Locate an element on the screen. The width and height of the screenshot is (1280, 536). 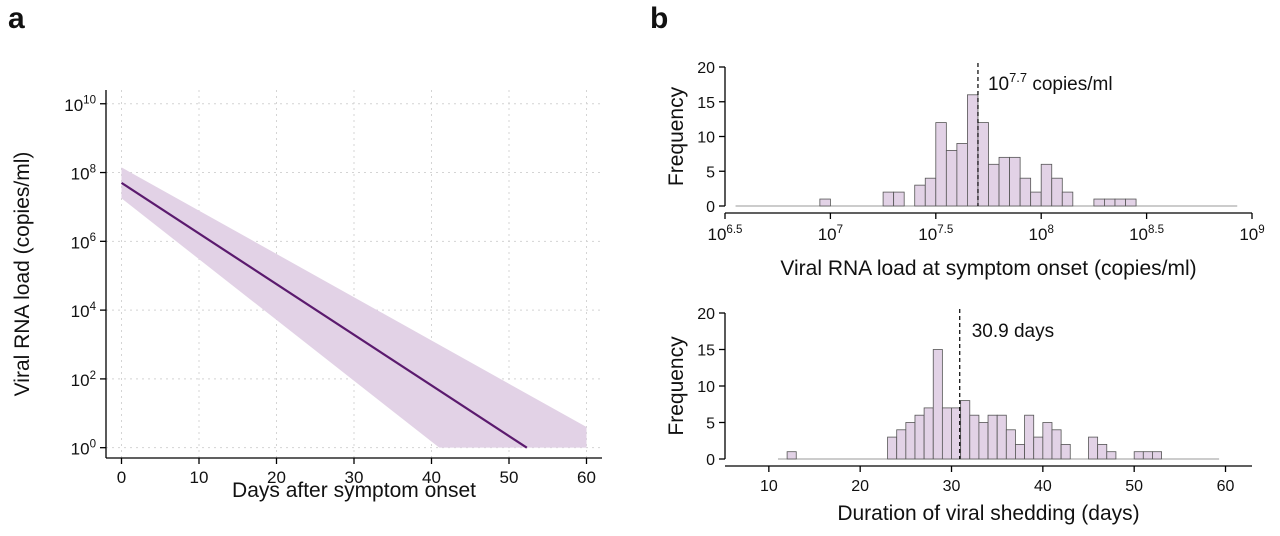
hist-bottom-y-tick-label-15: 15 is located at coordinates (706, 351).